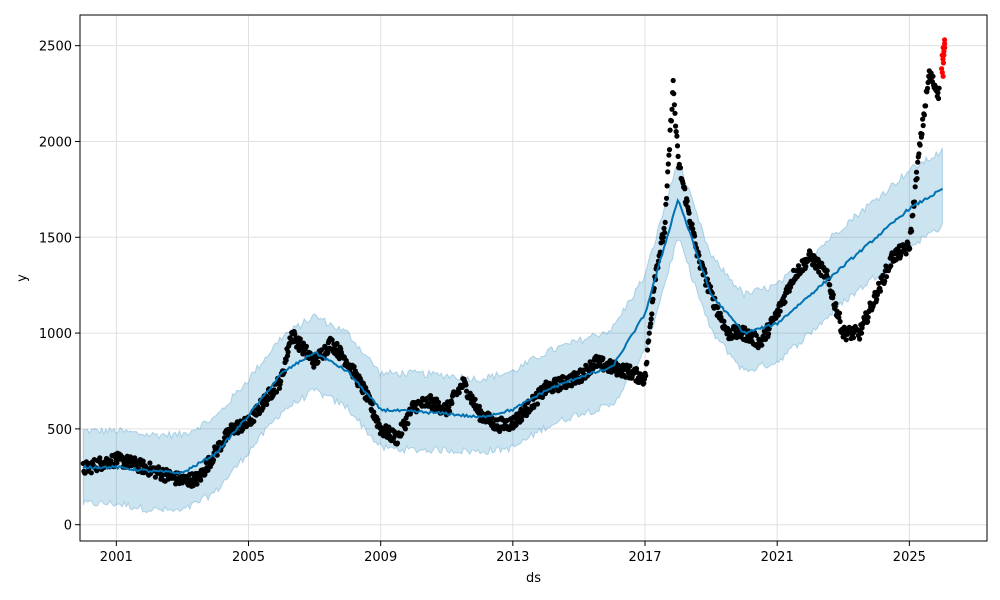  Describe the element at coordinates (644, 557) in the screenshot. I see `x-tick-label: 2017` at that location.